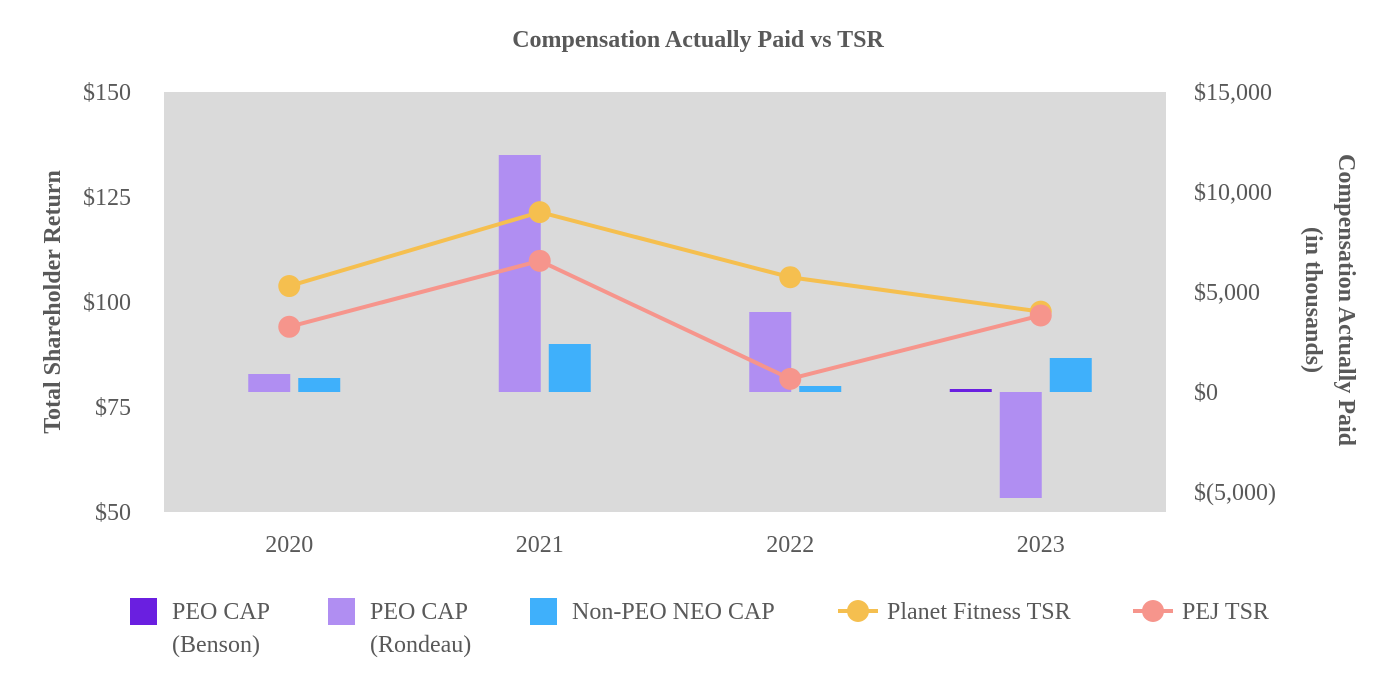 This screenshot has width=1400, height=700. What do you see at coordinates (698, 40) in the screenshot?
I see `chart-title: Compensation Actually Paid vs TSR` at bounding box center [698, 40].